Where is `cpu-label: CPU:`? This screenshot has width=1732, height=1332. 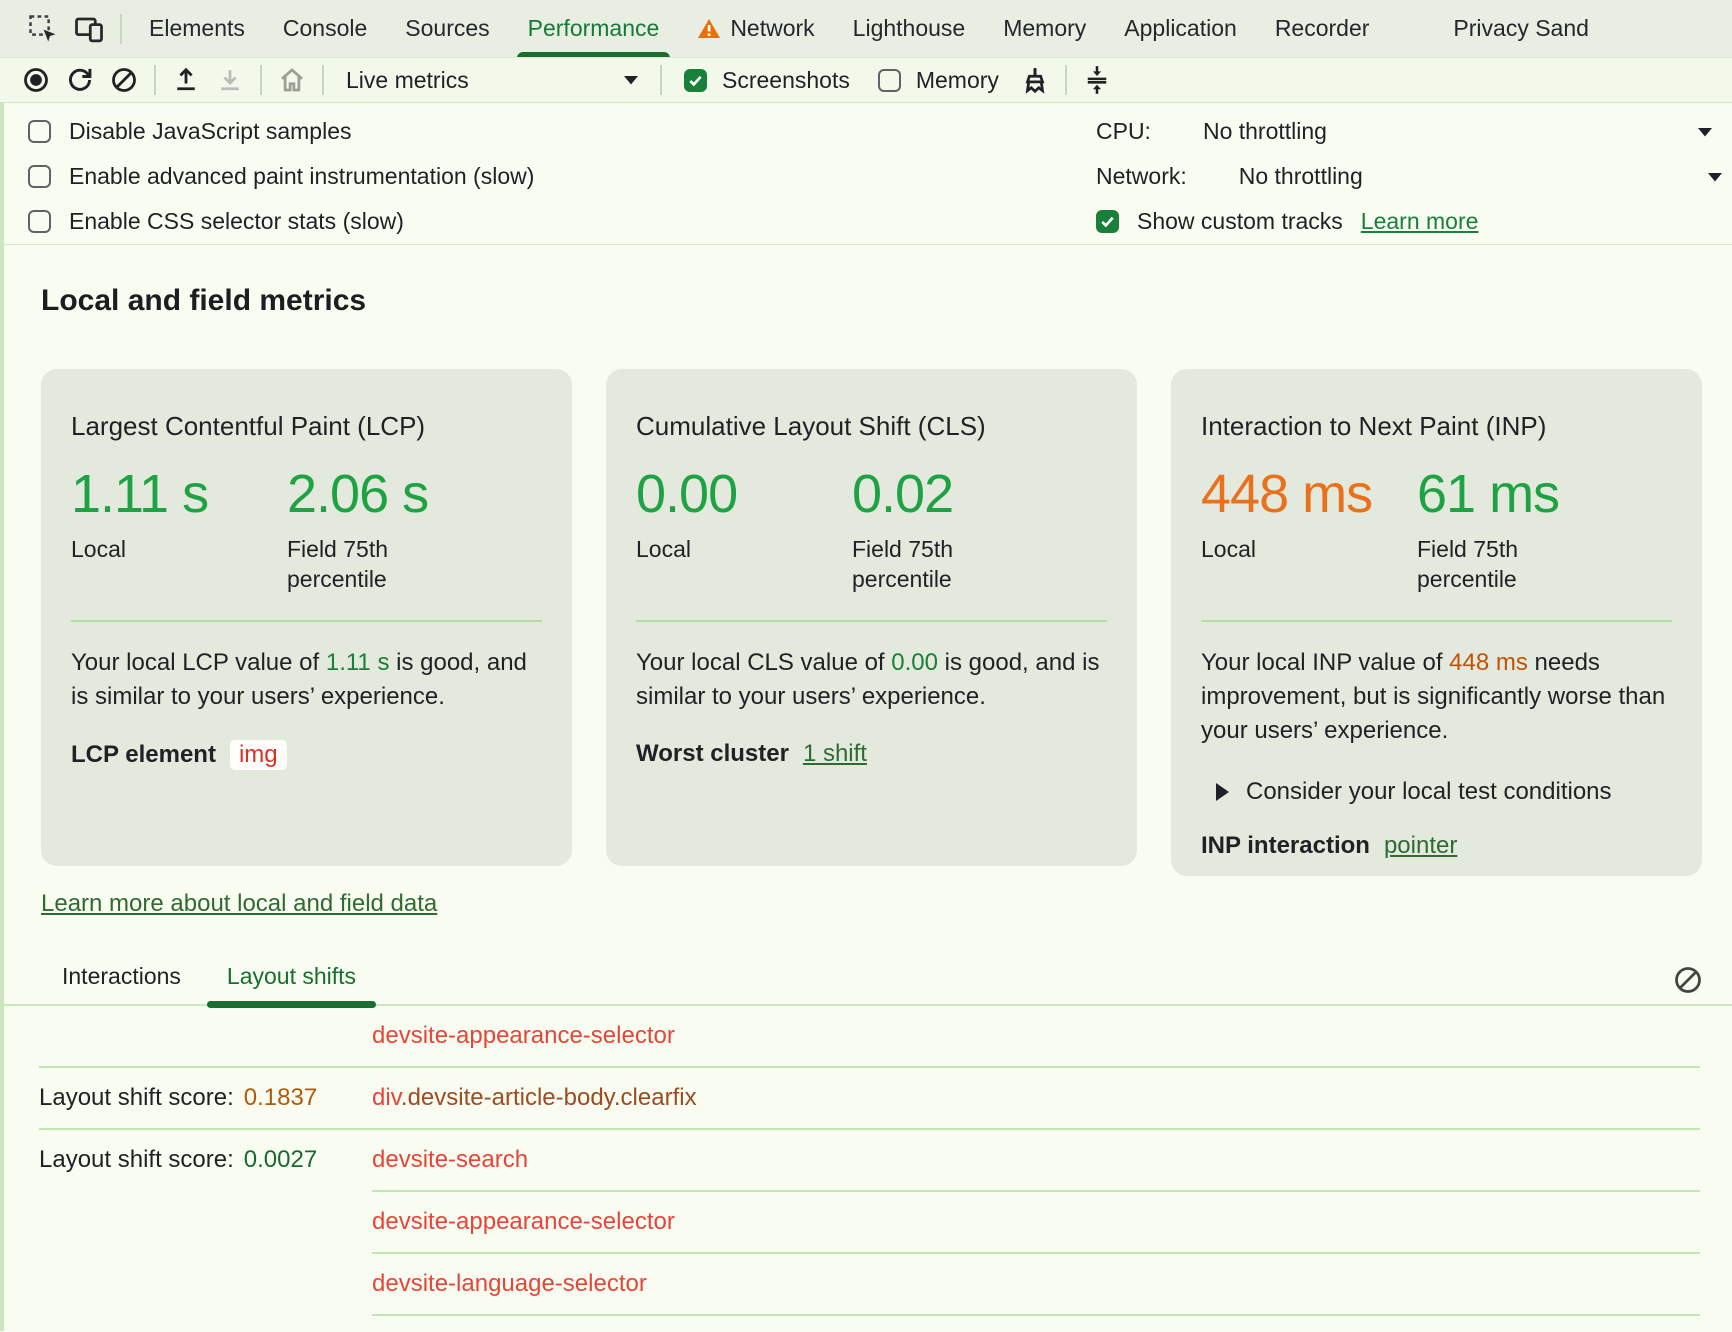 cpu-label: CPU: is located at coordinates (1123, 131).